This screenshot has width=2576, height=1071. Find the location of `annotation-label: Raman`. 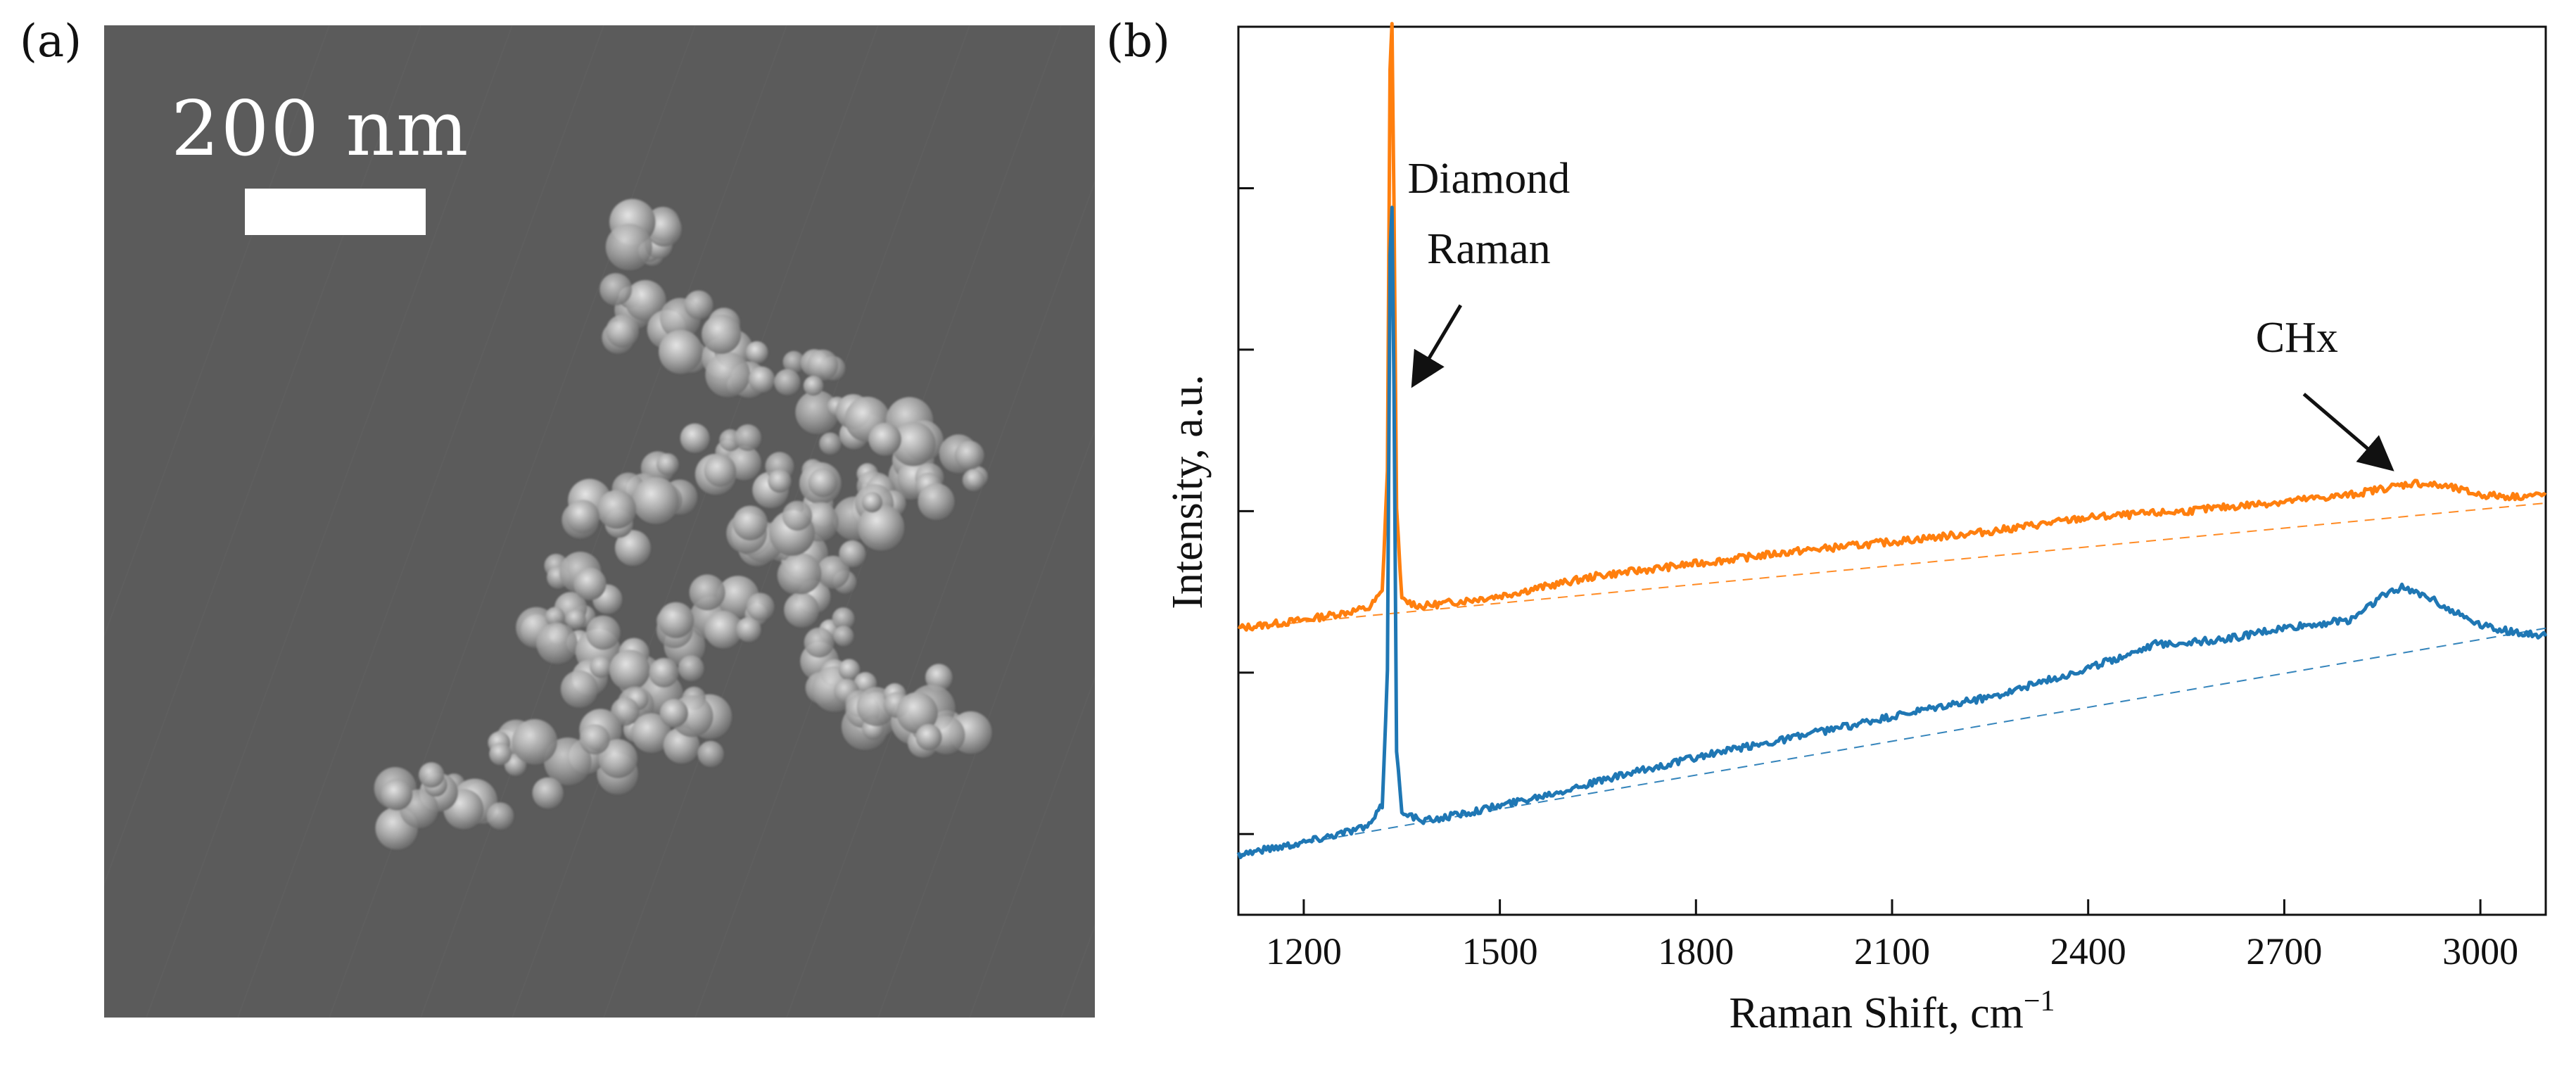

annotation-label: Raman is located at coordinates (1489, 249).